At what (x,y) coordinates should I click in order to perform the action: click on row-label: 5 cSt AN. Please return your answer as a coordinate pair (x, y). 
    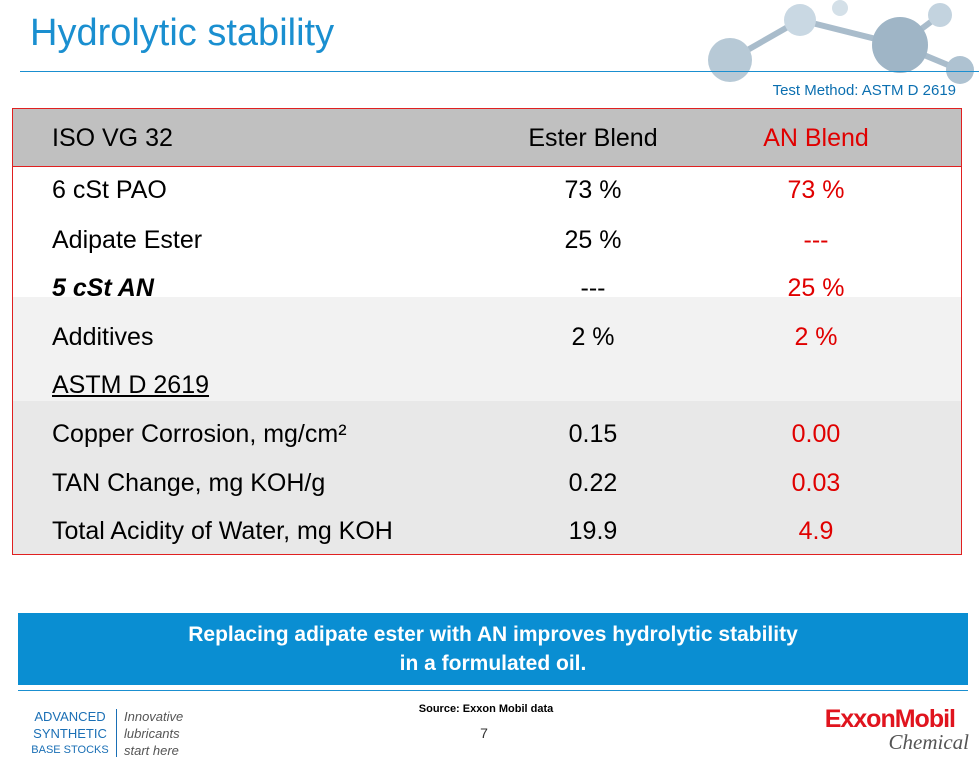
    Looking at the image, I should click on (103, 288).